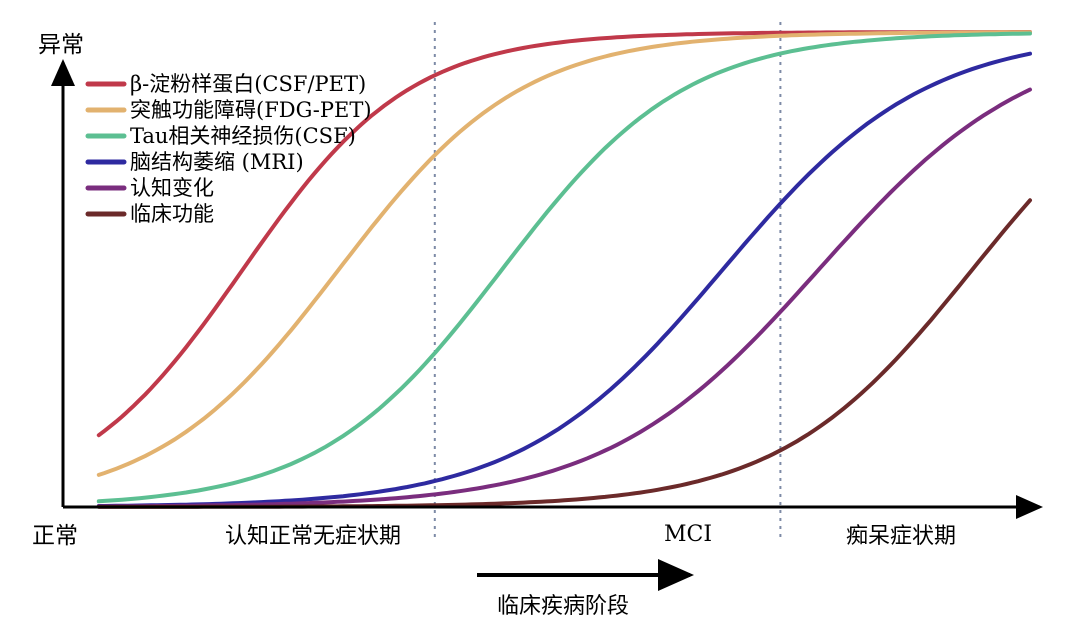 This screenshot has width=1080, height=632. Describe the element at coordinates (243, 136) in the screenshot. I see `legend-label-3: Tau相关神经损伤(CSF)` at that location.